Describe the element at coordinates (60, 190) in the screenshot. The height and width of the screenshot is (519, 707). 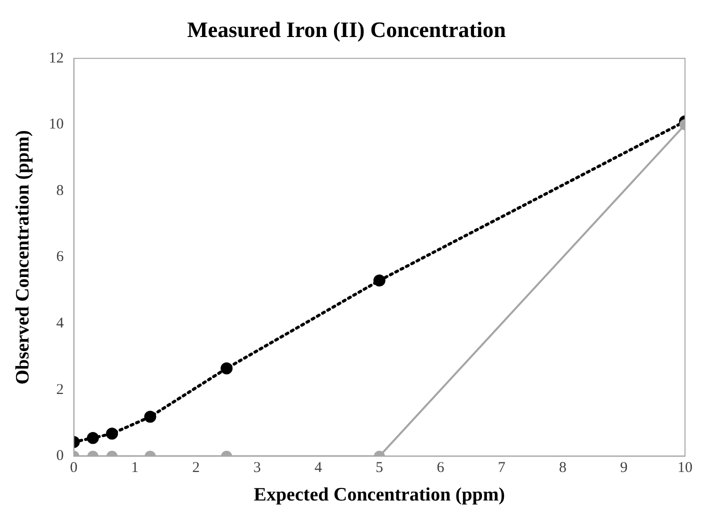
I see `y-tick-label: 8` at that location.